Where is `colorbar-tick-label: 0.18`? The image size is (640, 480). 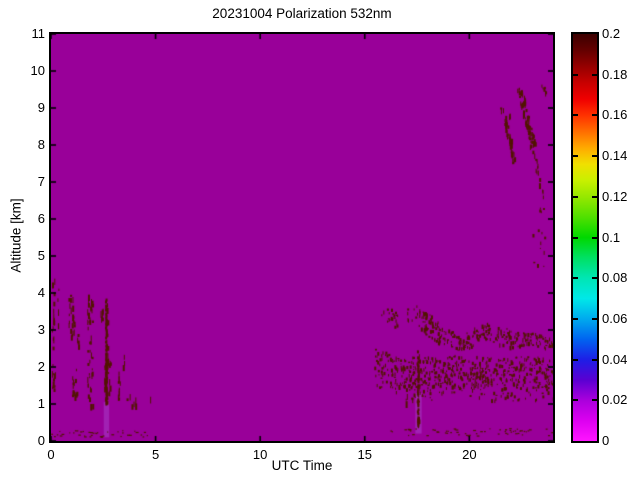
colorbar-tick-label: 0.18 is located at coordinates (615, 74).